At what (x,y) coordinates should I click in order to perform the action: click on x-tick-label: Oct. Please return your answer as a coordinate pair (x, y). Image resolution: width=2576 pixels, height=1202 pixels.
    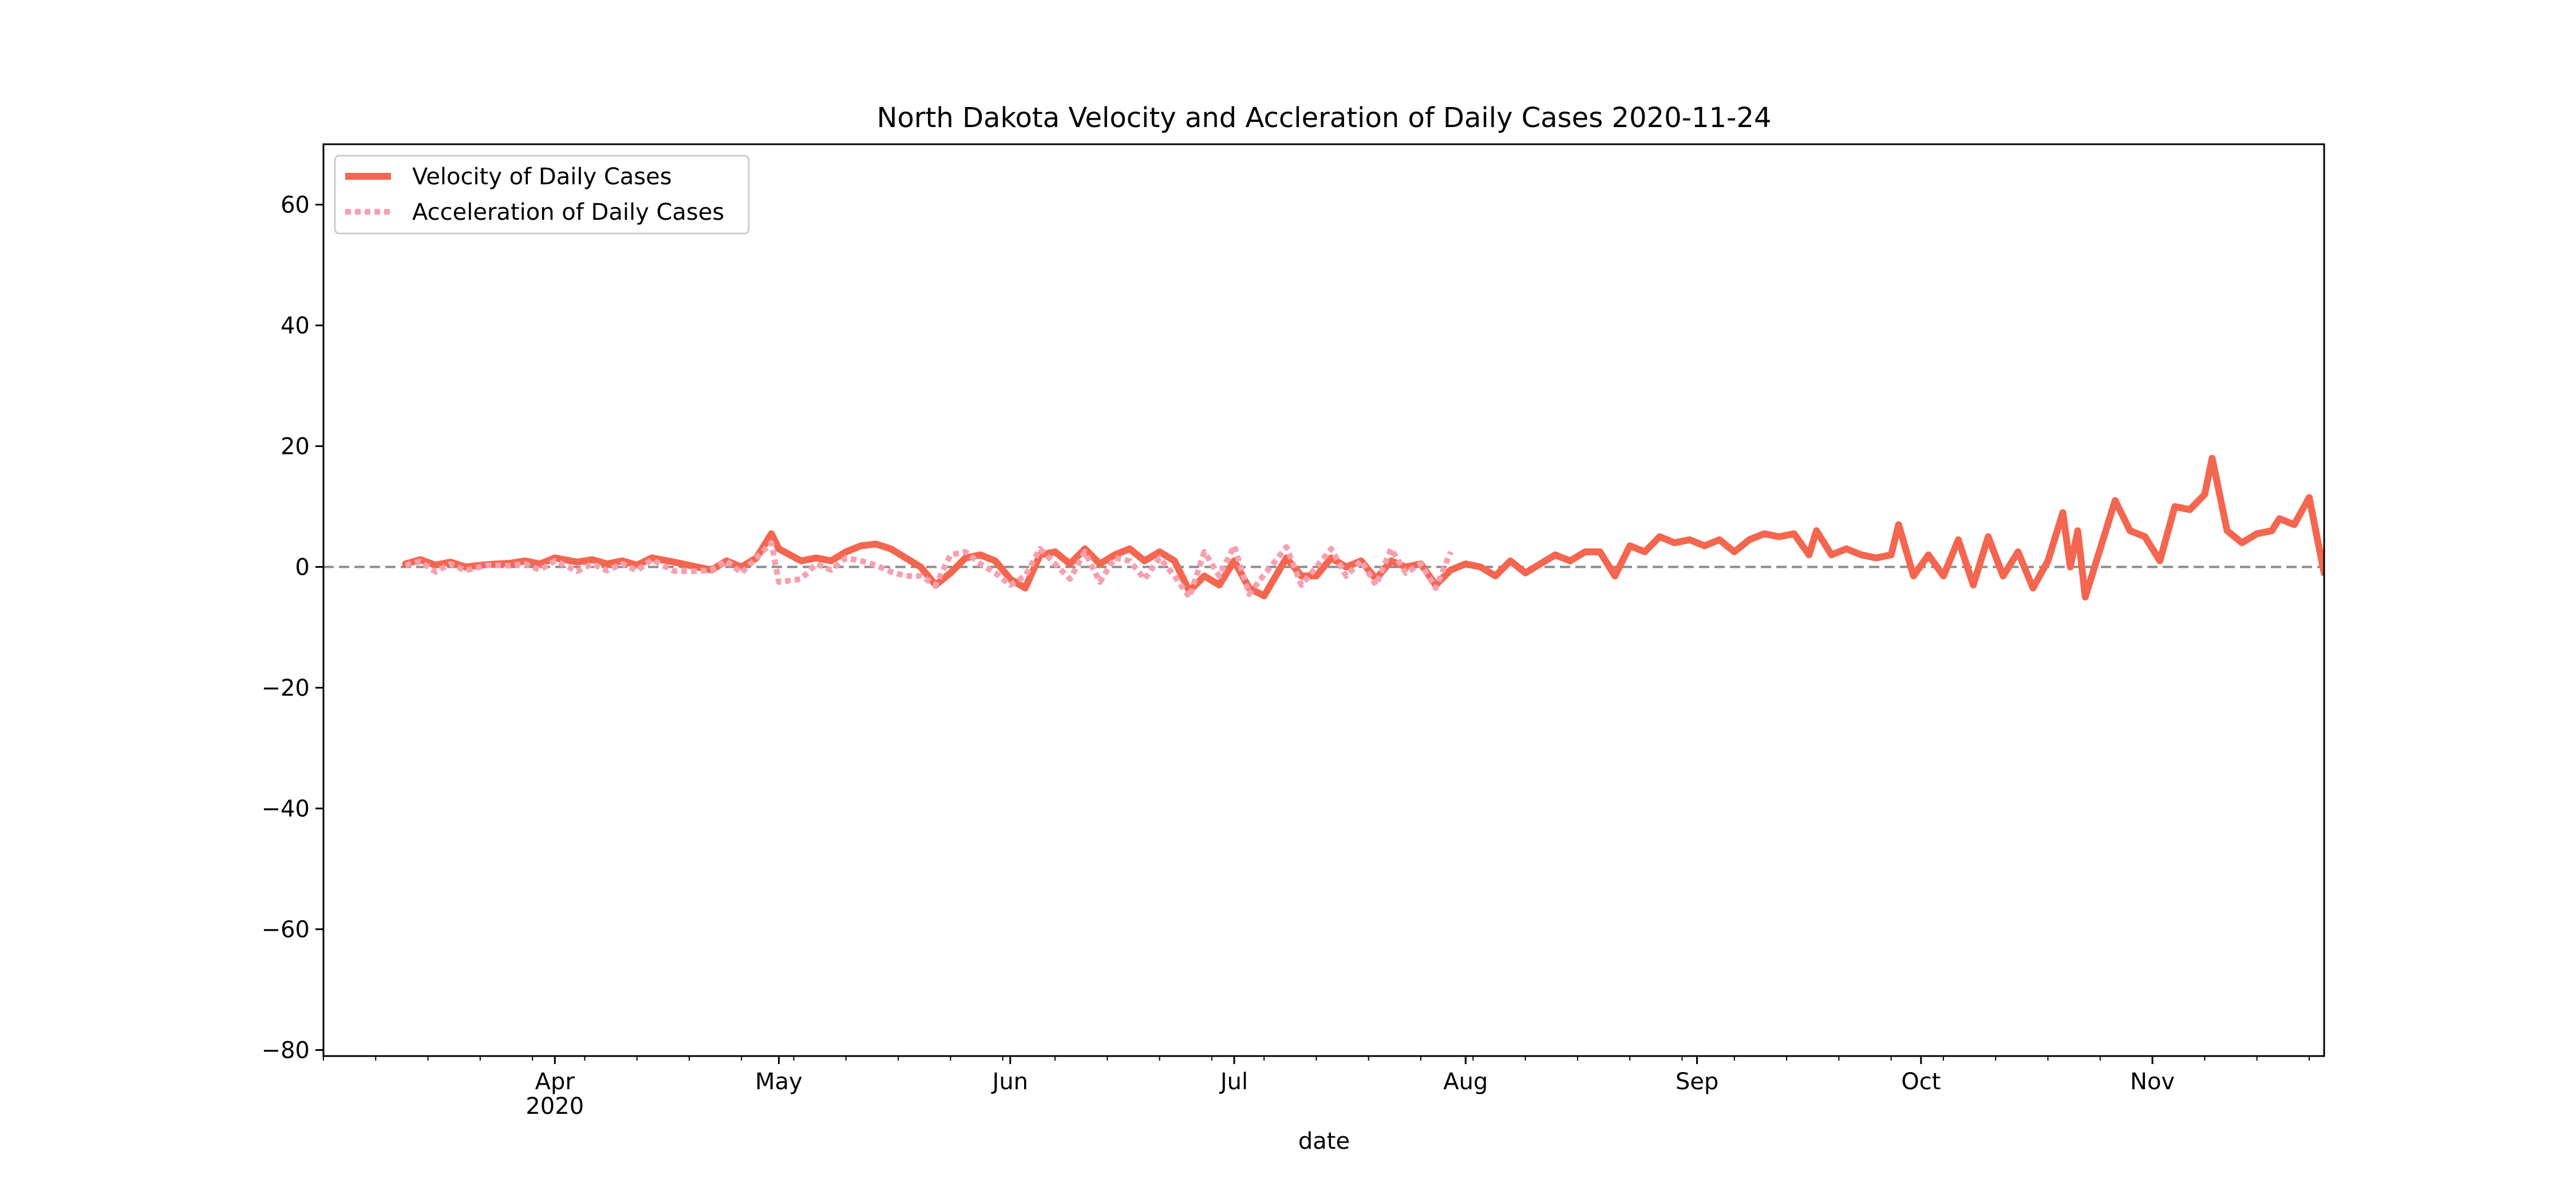
    Looking at the image, I should click on (1921, 1082).